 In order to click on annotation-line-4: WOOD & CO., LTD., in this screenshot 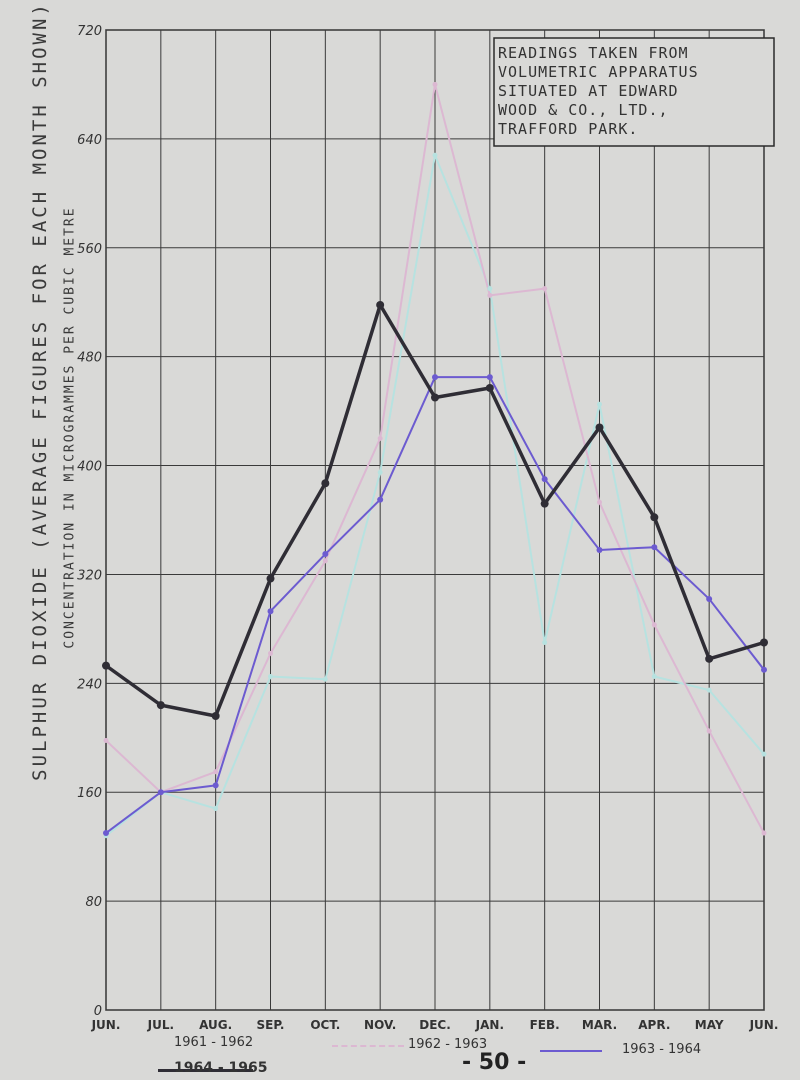, I will do `click(583, 110)`.